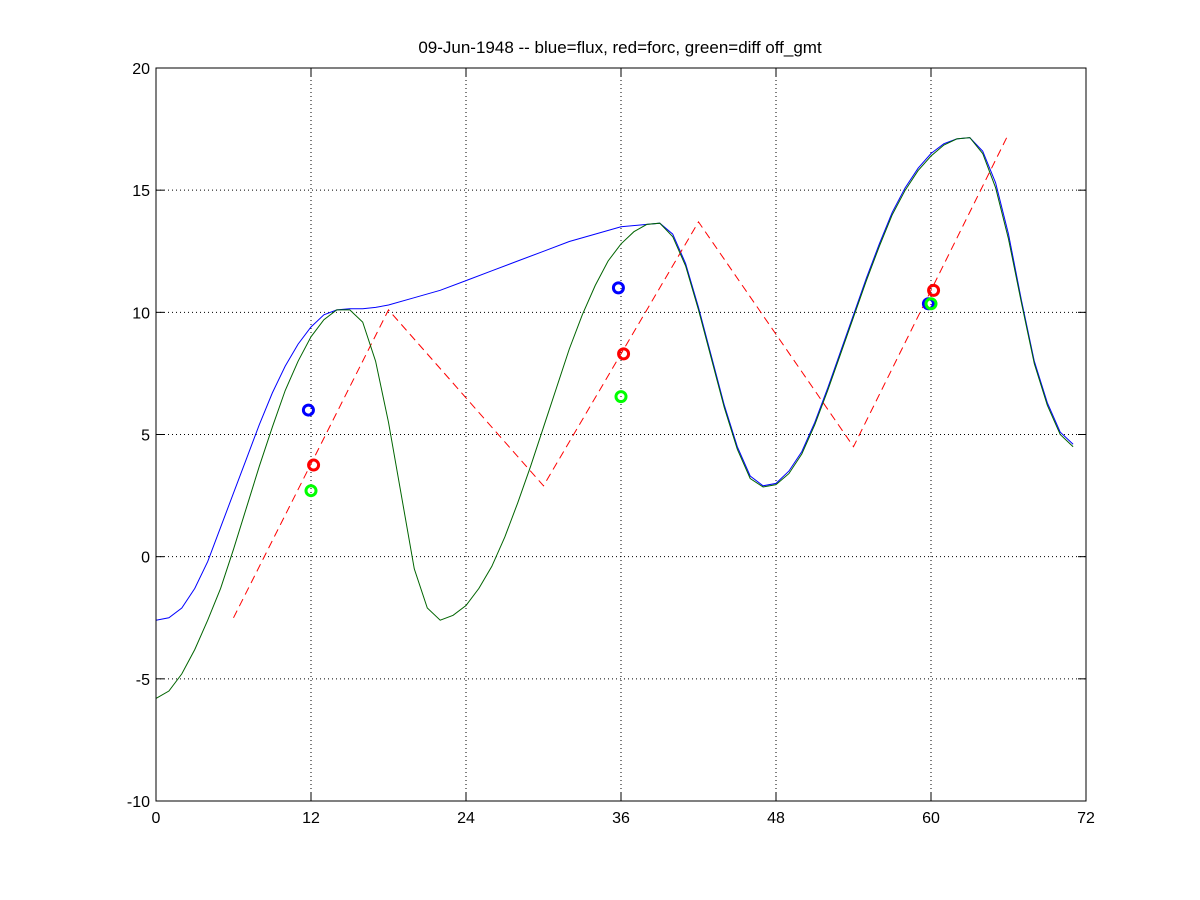 Image resolution: width=1200 pixels, height=900 pixels. What do you see at coordinates (138, 802) in the screenshot?
I see `y-tick-label: -10` at bounding box center [138, 802].